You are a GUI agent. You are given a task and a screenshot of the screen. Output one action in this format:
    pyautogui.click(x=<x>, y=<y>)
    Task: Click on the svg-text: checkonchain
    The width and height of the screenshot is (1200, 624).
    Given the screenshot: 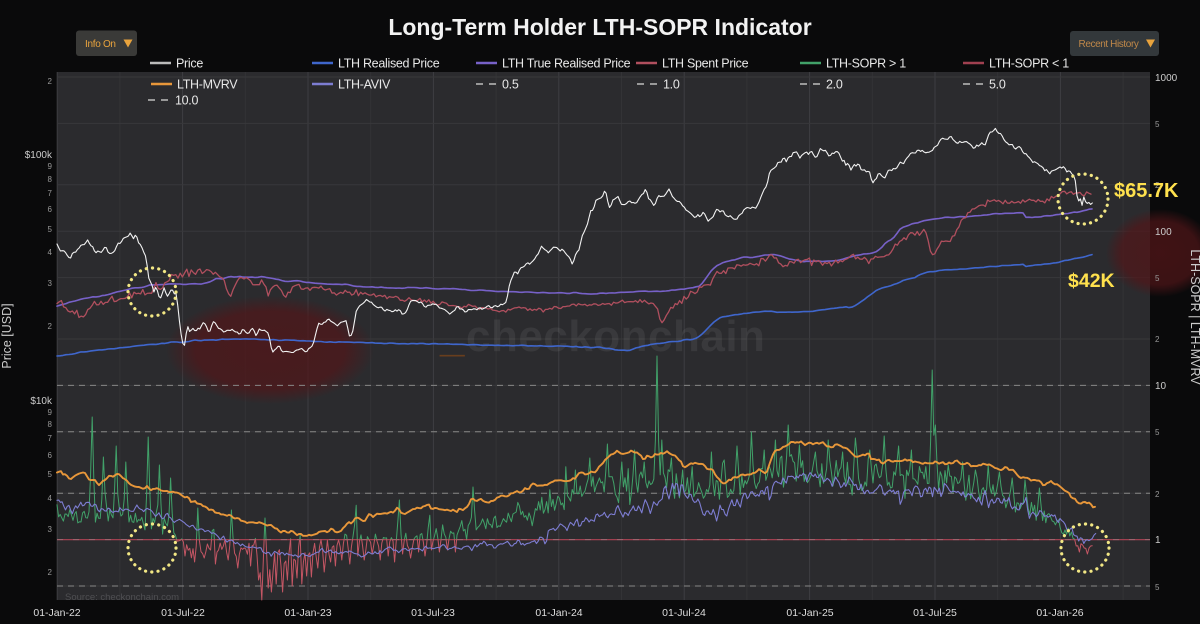 What is the action you would take?
    pyautogui.click(x=615, y=336)
    